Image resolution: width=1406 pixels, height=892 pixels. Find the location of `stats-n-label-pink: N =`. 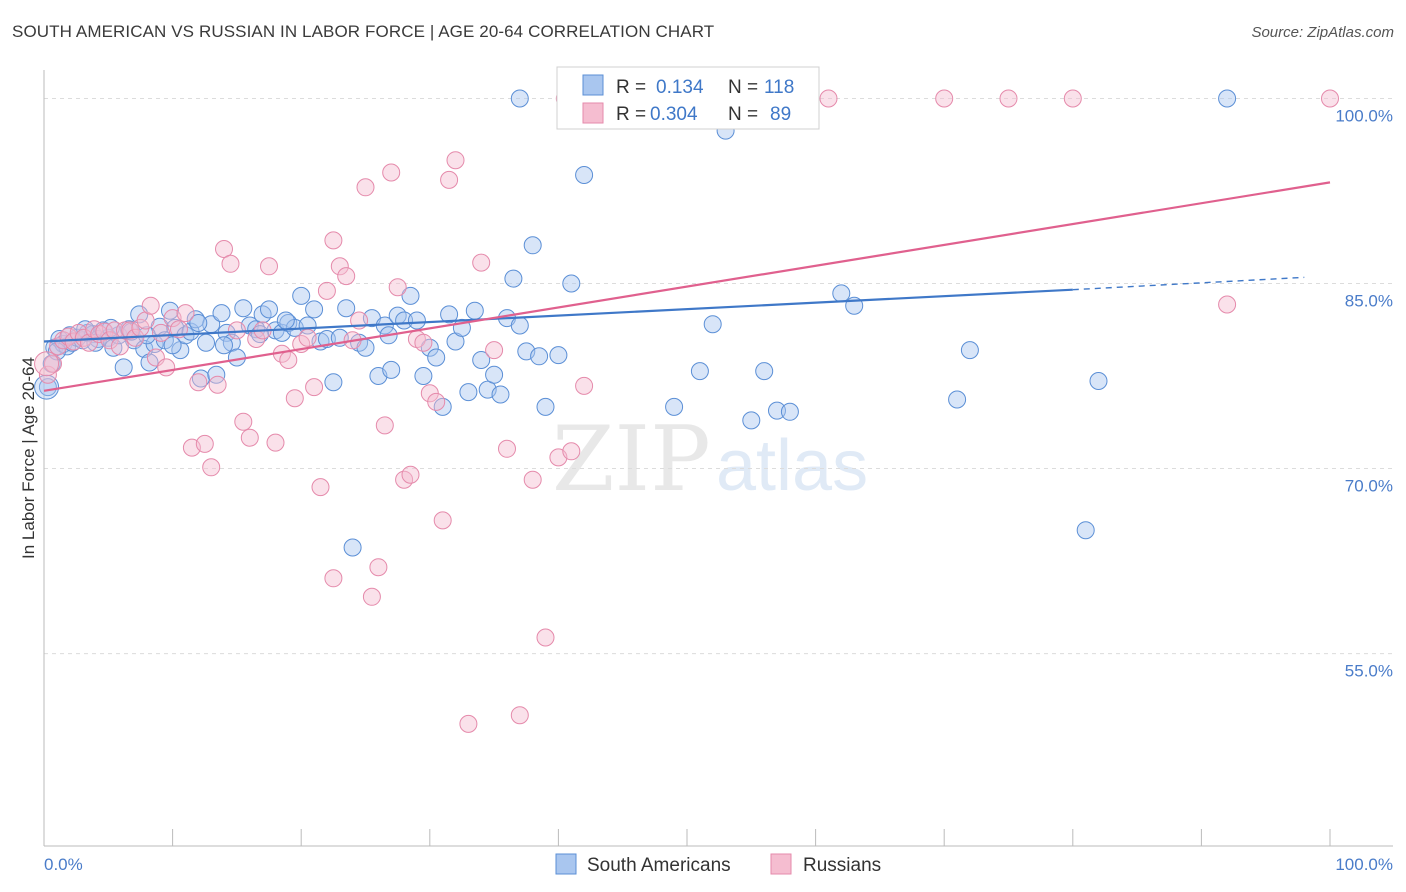

stats-n-label-pink: N = is located at coordinates (743, 114).